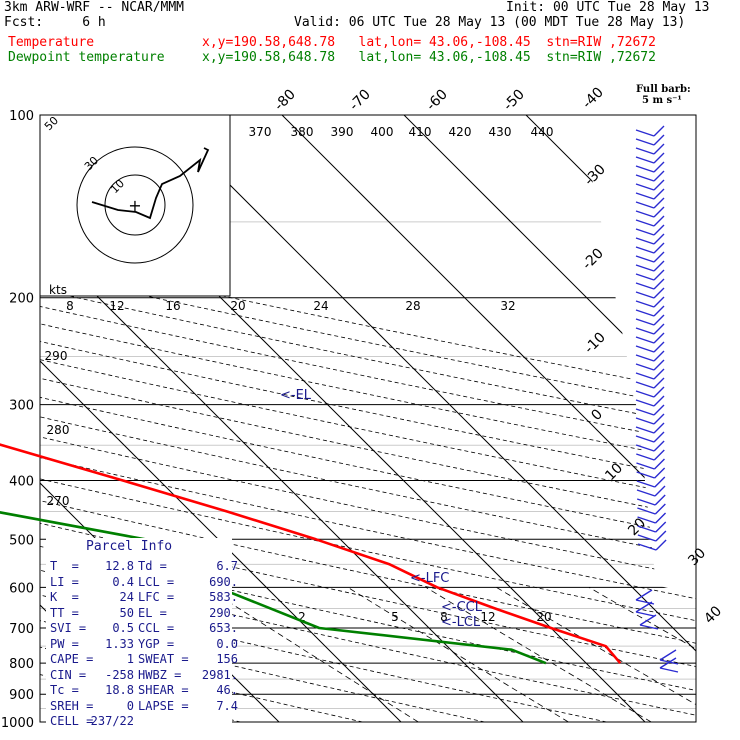  I want to click on pressure-tick-label: 500, so click(21, 540).